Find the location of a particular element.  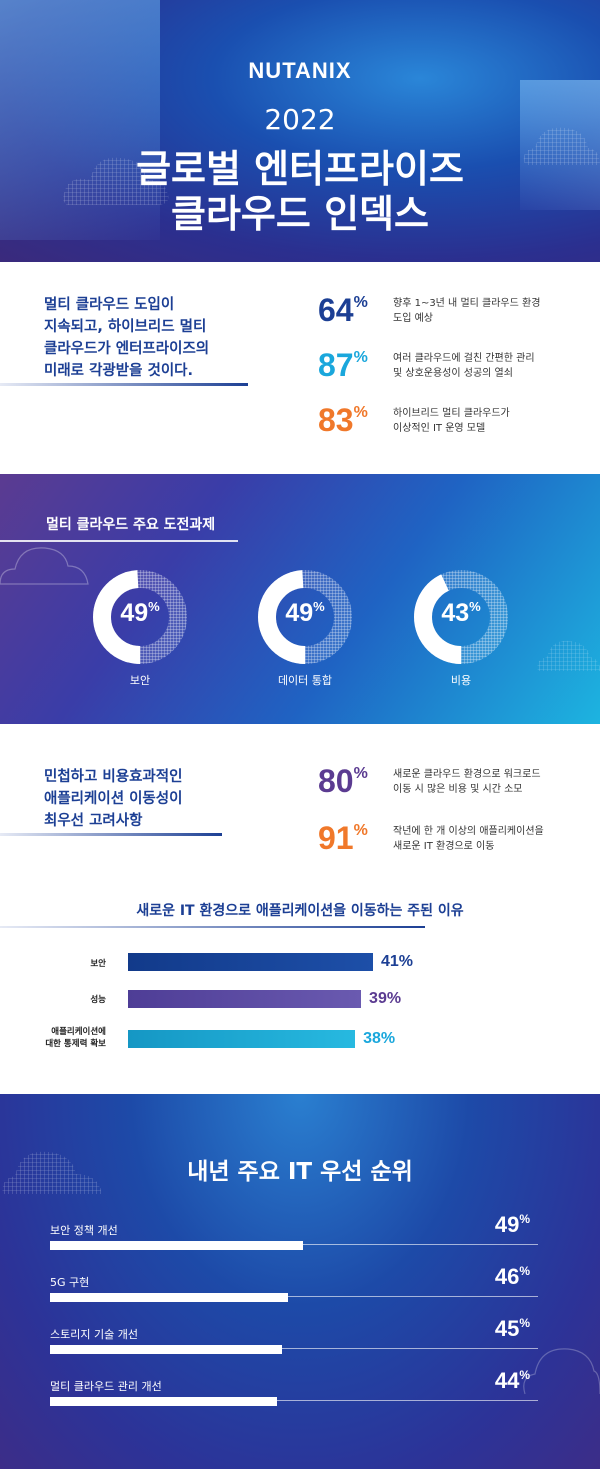

lead-line: 민첩하고 비용효과적인 is located at coordinates (113, 777).